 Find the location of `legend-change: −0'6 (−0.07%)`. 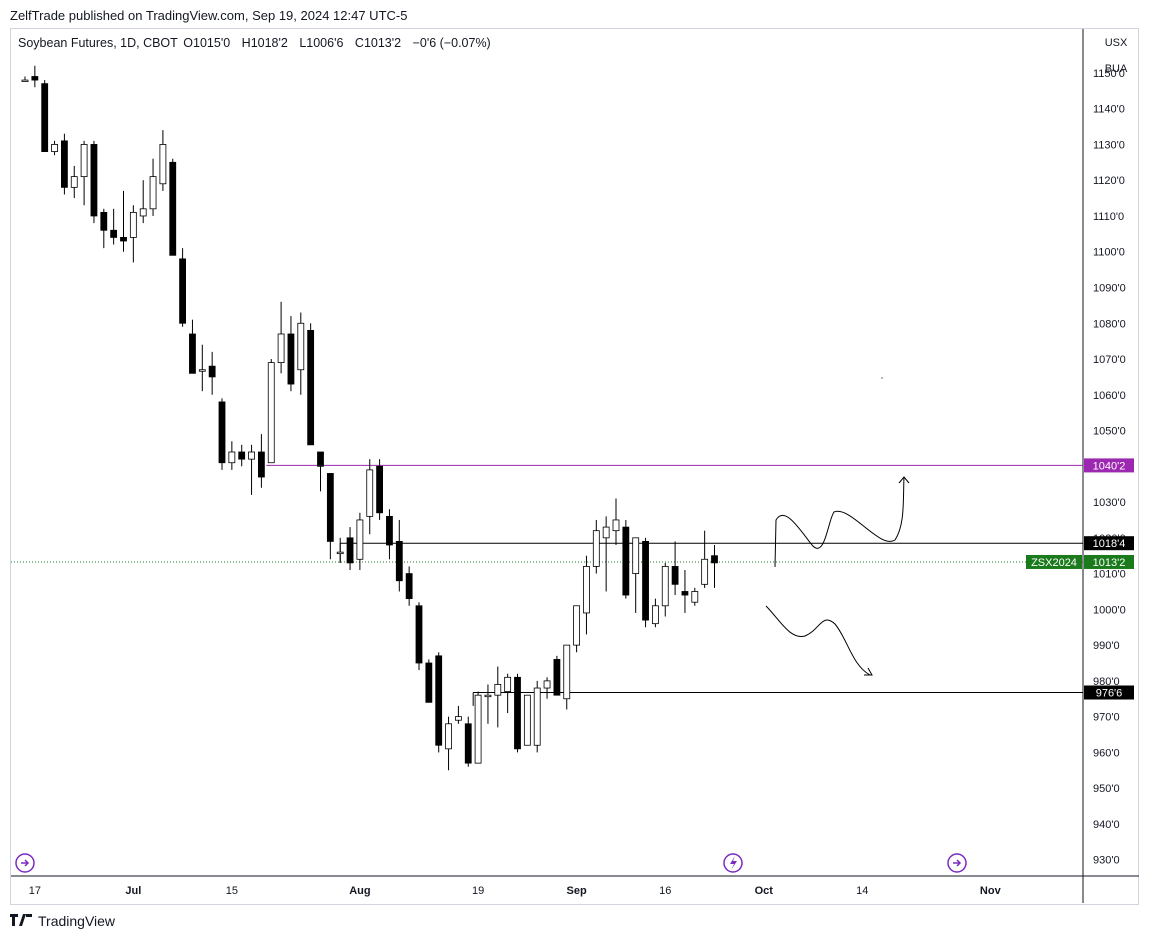

legend-change: −0'6 (−0.07%) is located at coordinates (451, 43).